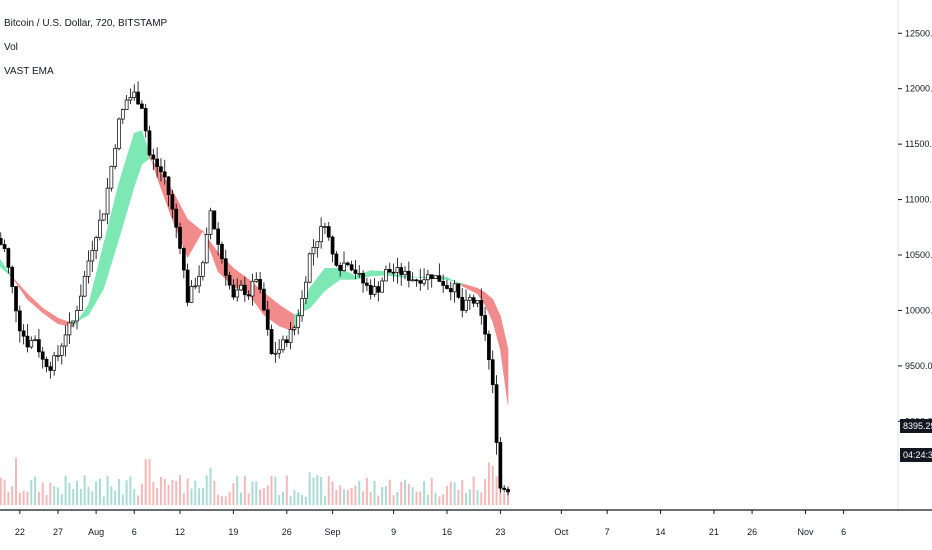  I want to click on legend-symbol: Bitcoin / U.S. Dollar, 720, BITSTAMP, so click(86, 23).